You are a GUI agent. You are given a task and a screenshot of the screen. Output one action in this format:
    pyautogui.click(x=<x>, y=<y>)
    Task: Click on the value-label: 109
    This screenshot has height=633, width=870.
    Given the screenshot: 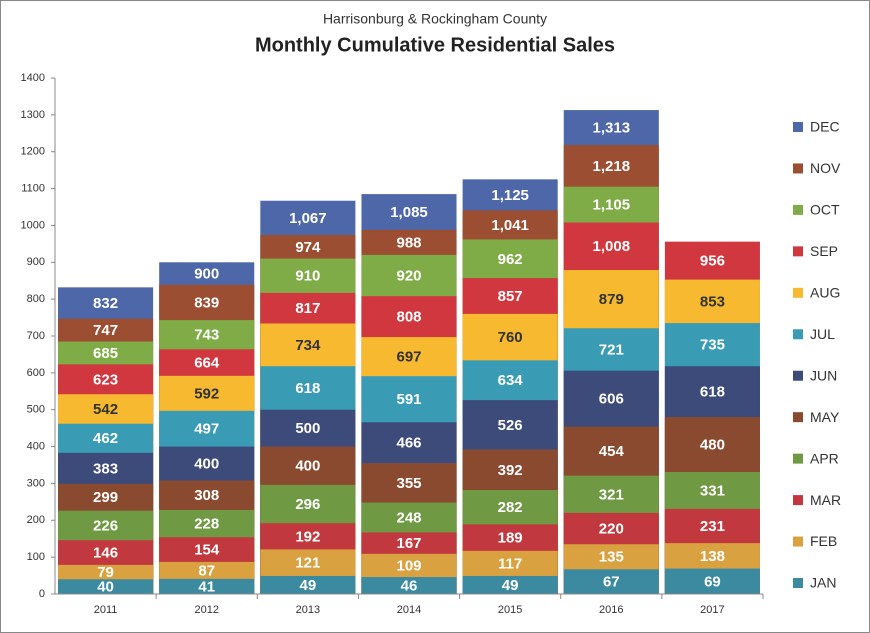 What is the action you would take?
    pyautogui.click(x=408, y=565)
    